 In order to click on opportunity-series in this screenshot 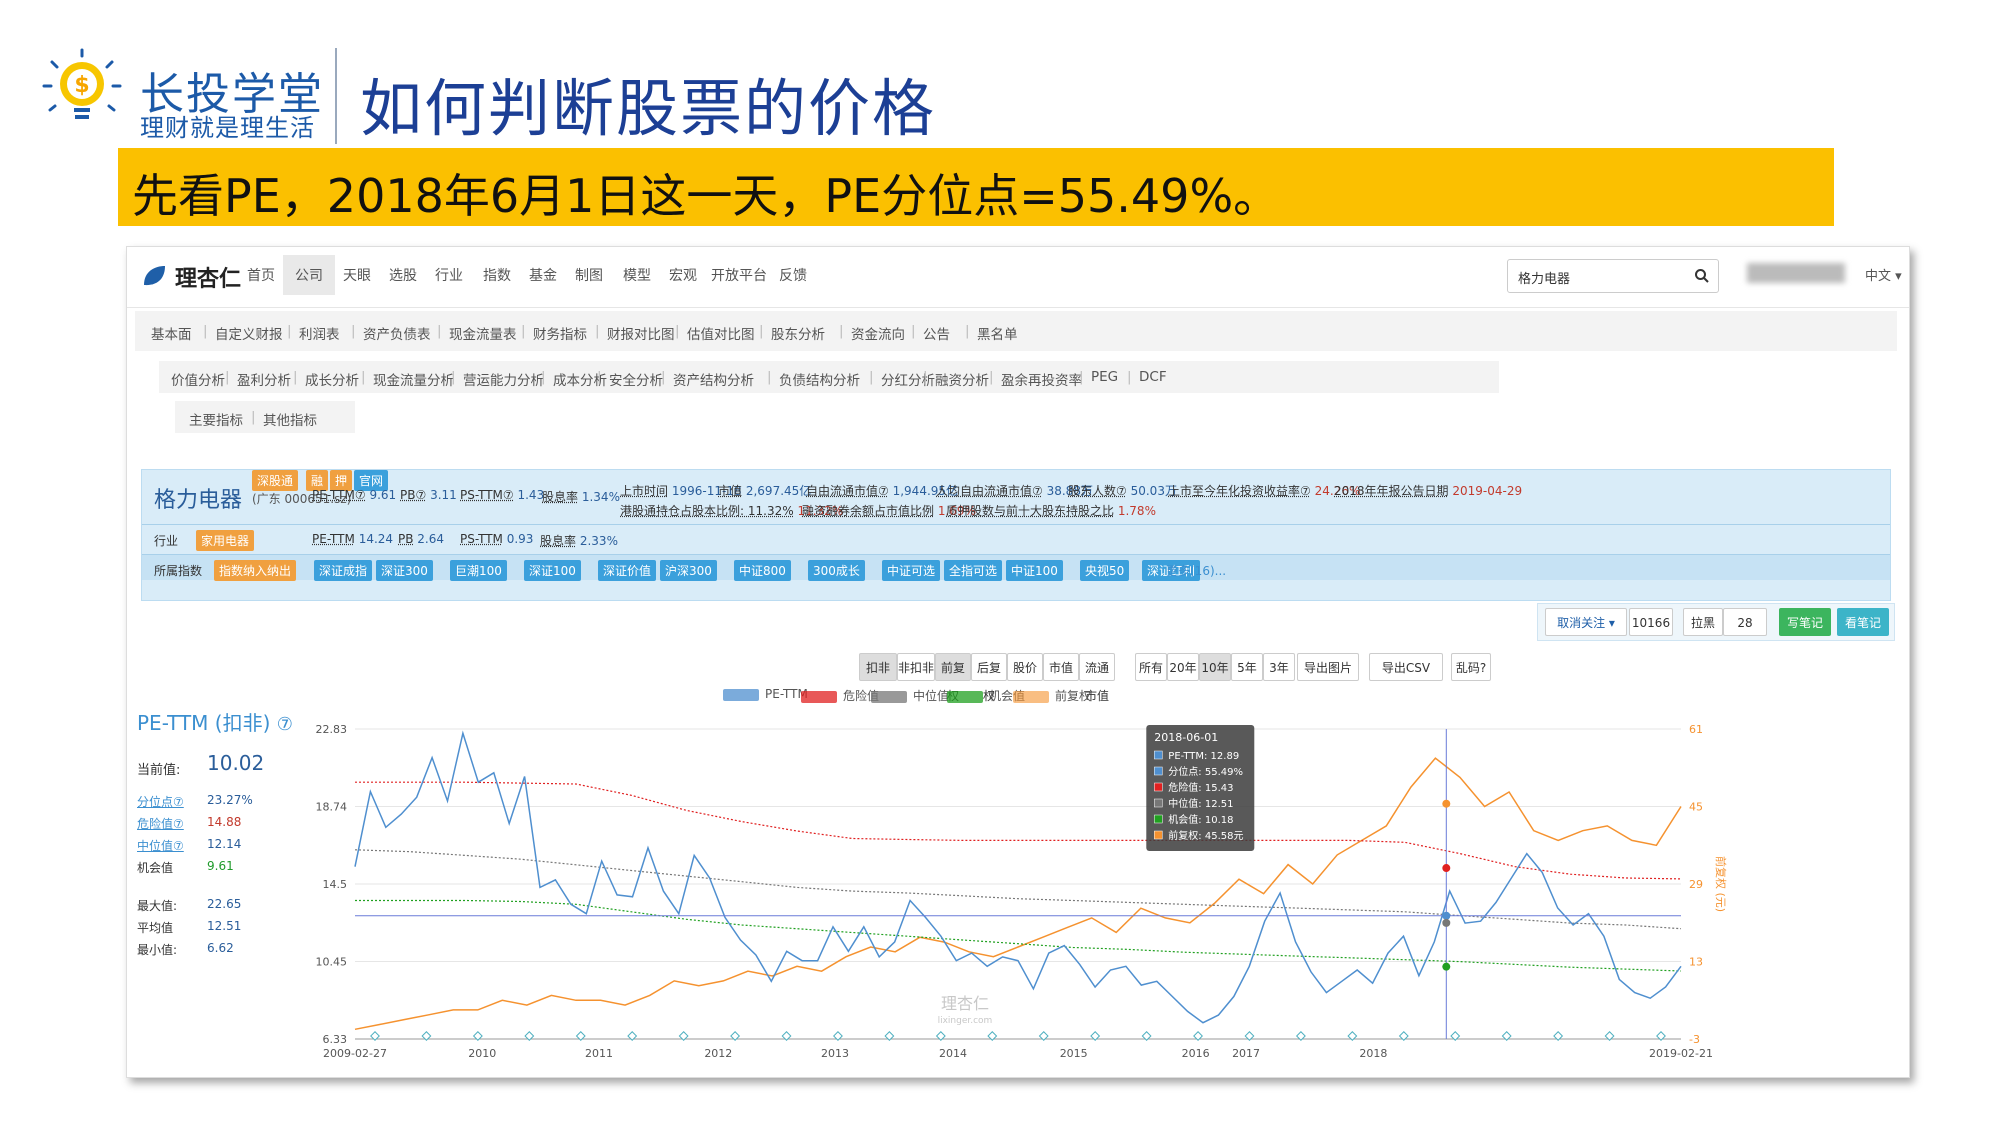, I will do `click(1018, 935)`.